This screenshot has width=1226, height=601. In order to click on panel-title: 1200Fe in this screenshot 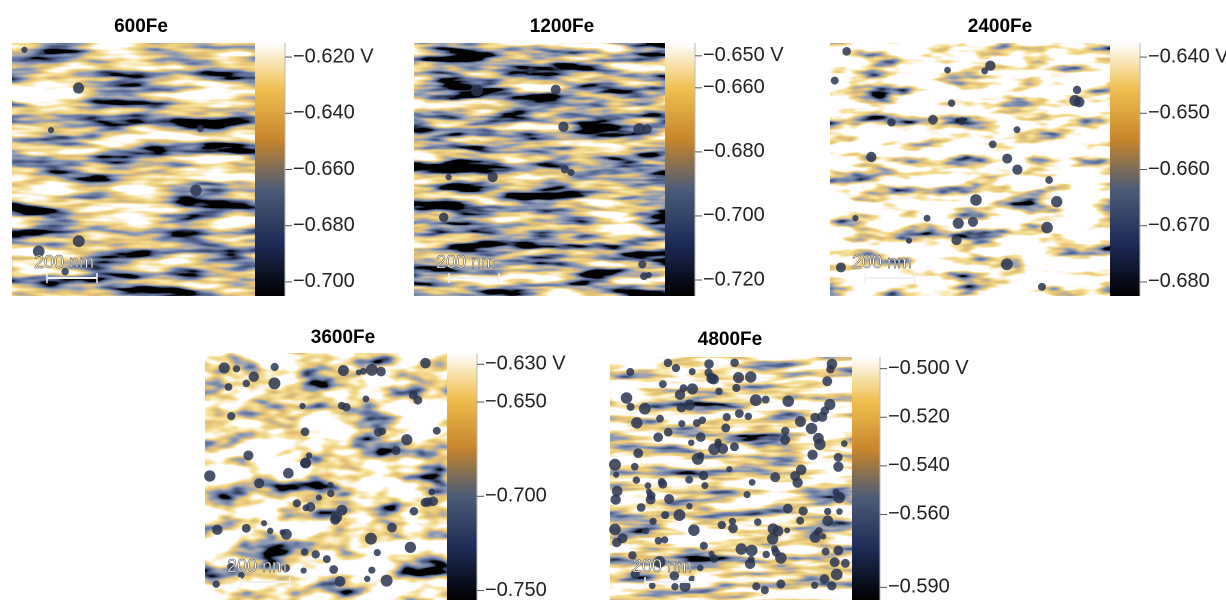, I will do `click(562, 26)`.